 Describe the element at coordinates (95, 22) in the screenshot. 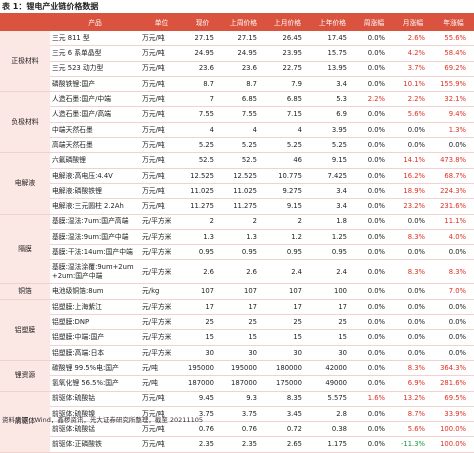

I see `header-cell: 产品` at that location.